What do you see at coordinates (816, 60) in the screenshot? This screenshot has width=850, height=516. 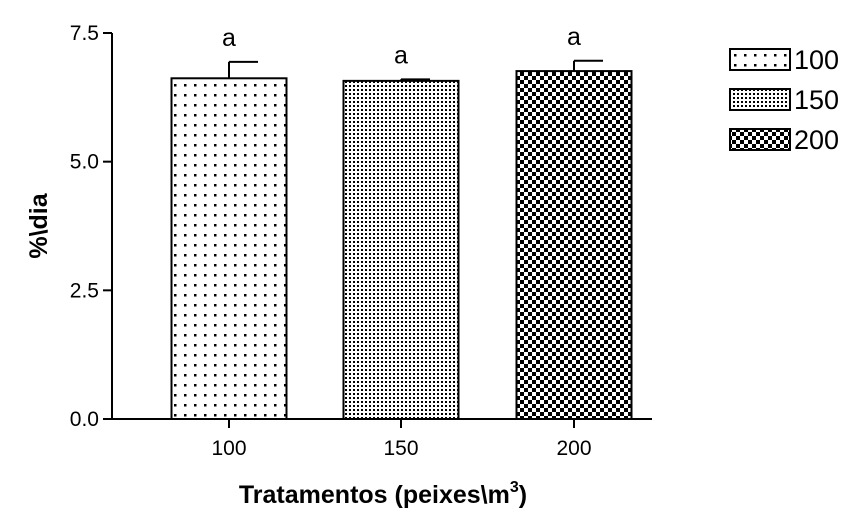 I see `legend-label-100: 100` at bounding box center [816, 60].